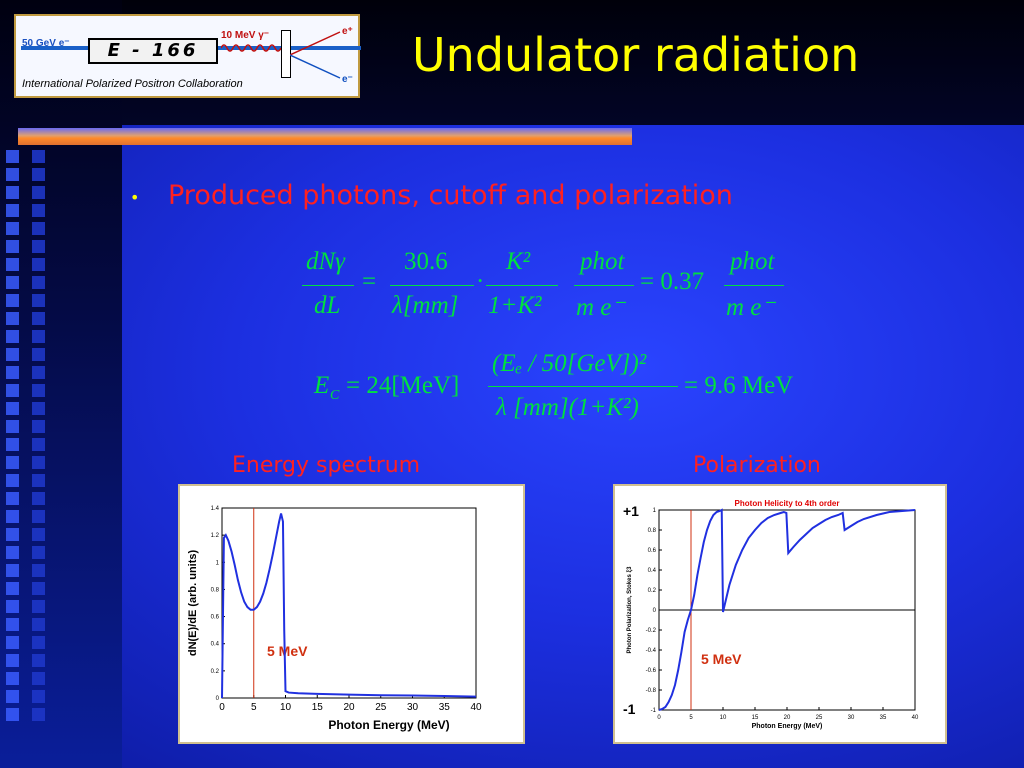 This screenshot has height=768, width=1024. I want to click on annotation-plus-one: +1, so click(631, 511).